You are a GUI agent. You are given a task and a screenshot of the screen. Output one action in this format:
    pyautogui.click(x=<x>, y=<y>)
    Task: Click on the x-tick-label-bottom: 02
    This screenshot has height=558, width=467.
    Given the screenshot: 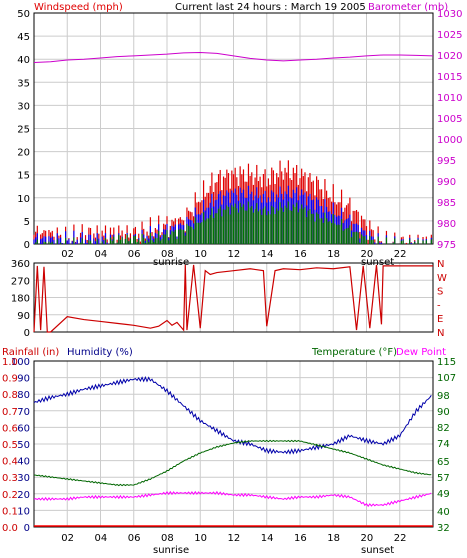 What is the action you would take?
    pyautogui.click(x=67, y=538)
    